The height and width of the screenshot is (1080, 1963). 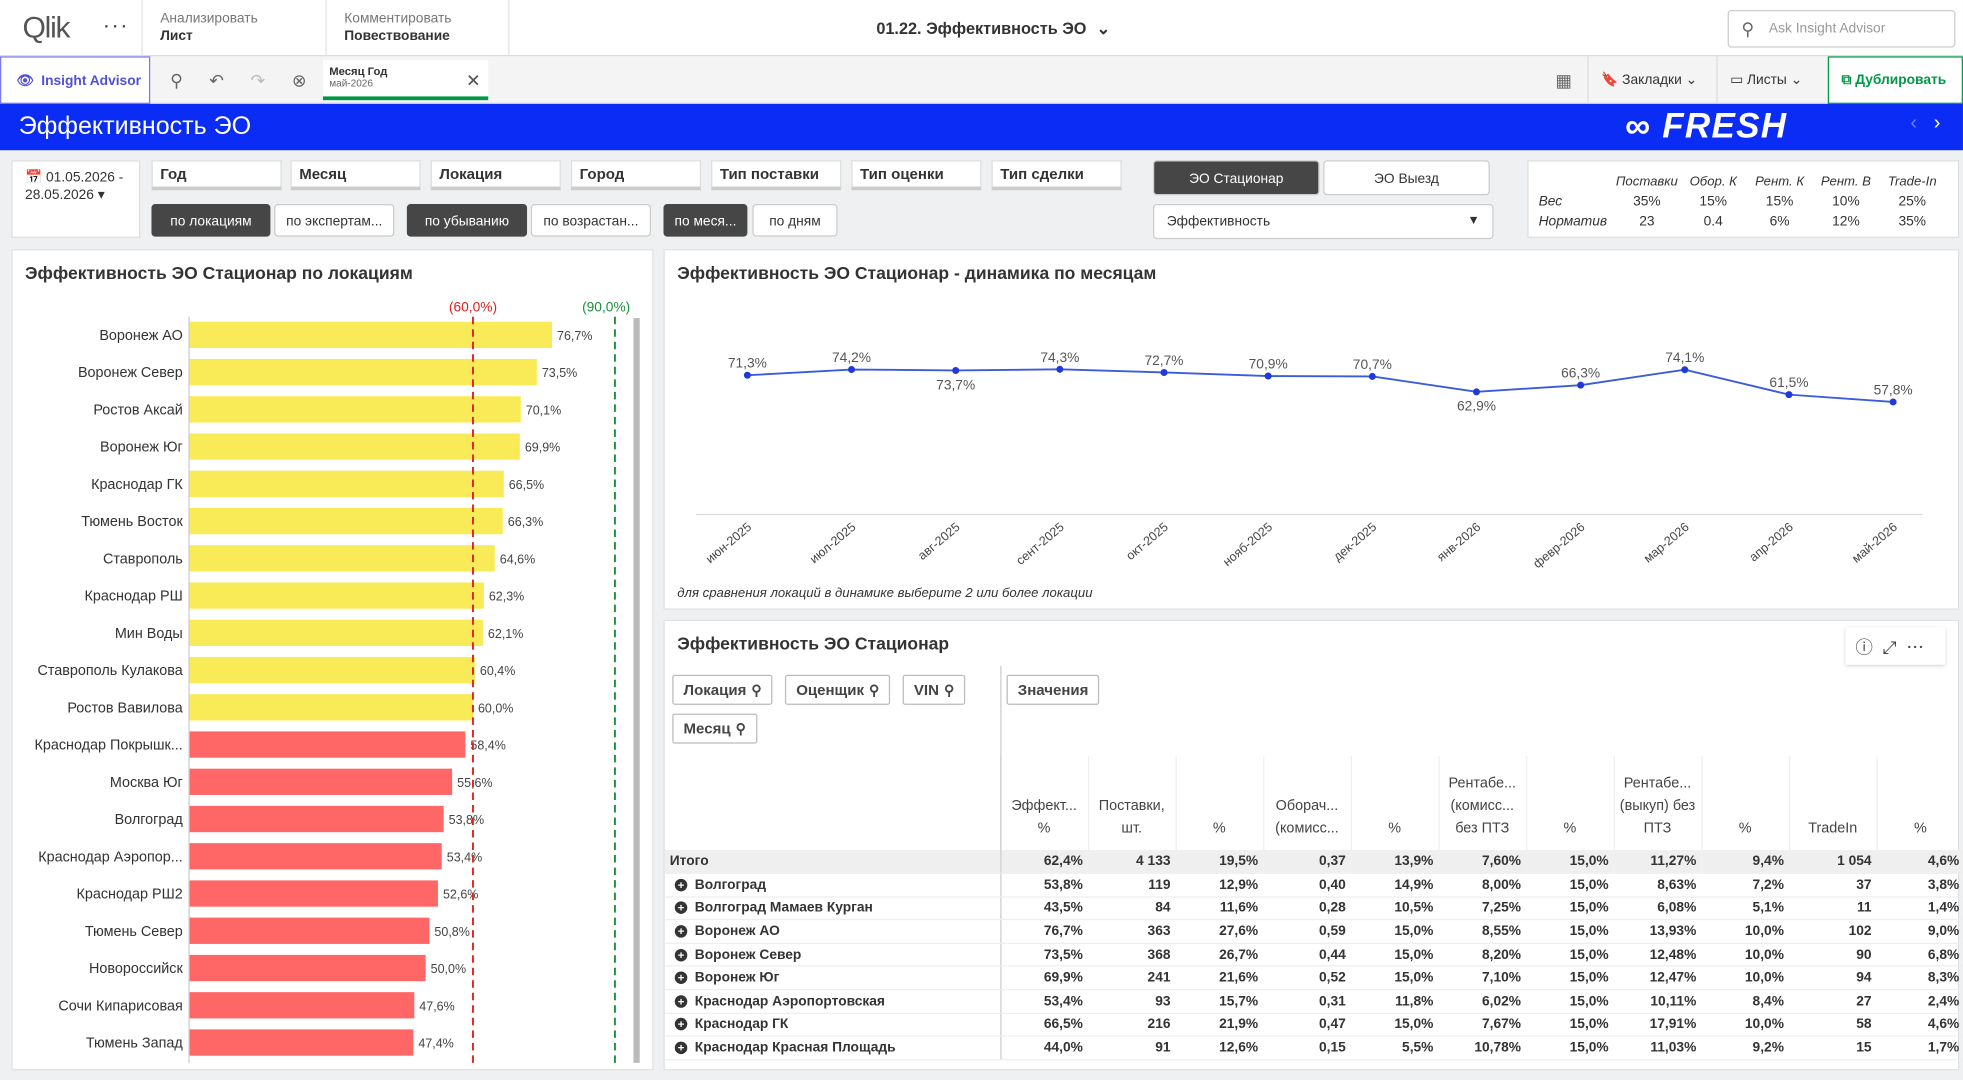 I want to click on selection-chip-month: Месяц Год май-2026 ✕, so click(x=405, y=80).